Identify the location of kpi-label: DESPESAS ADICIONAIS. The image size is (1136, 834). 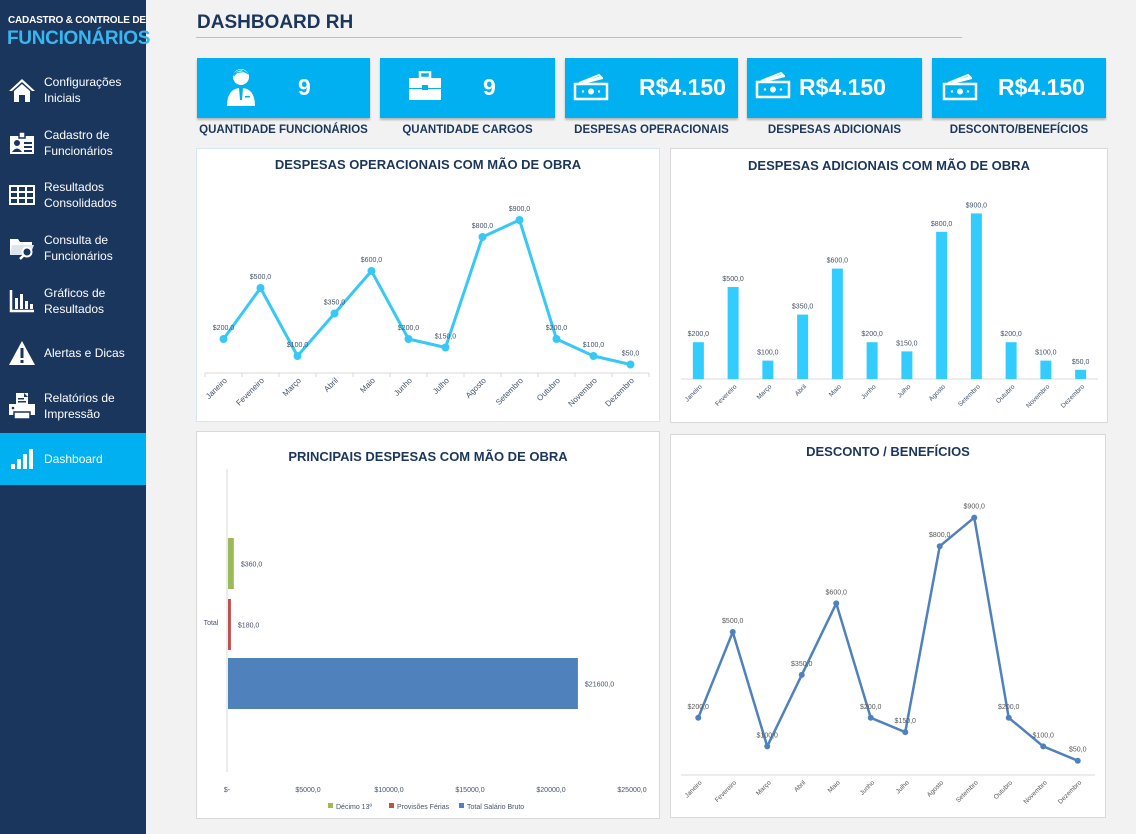
(834, 130).